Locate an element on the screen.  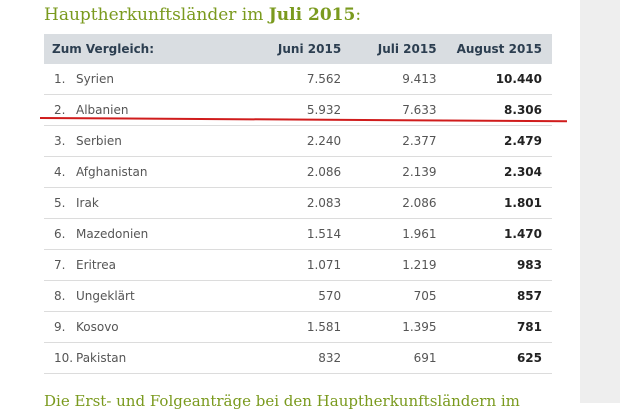
table-row: 10. Pakistan 832 691 625 is located at coordinates (298, 358).